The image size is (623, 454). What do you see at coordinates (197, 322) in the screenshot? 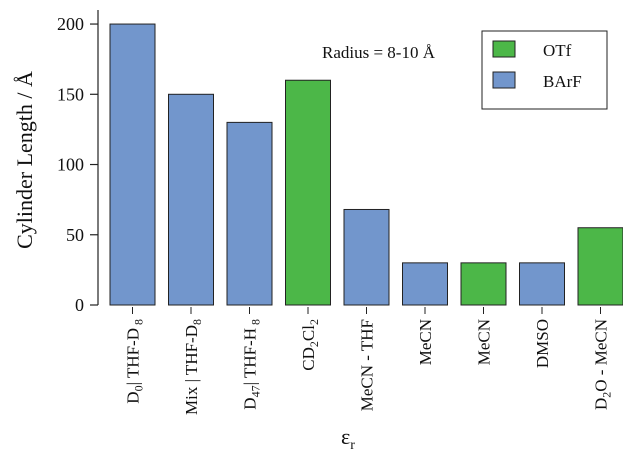
I see `category-label-2-part-2: 8` at bounding box center [197, 322].